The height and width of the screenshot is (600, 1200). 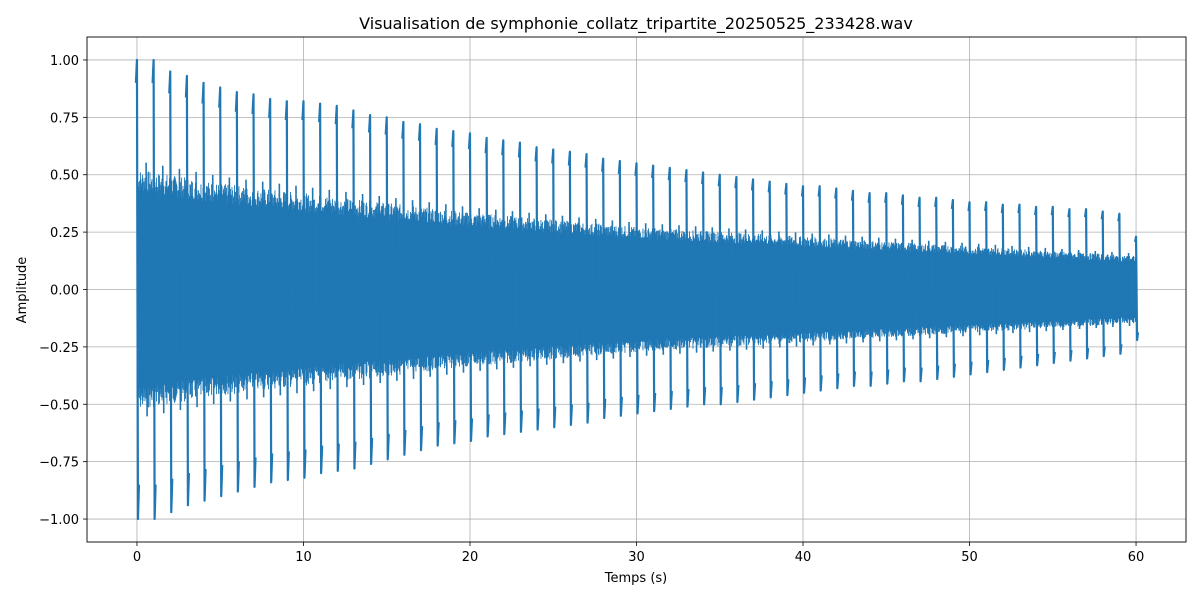 I want to click on x-tick-label: 20, so click(x=470, y=557).